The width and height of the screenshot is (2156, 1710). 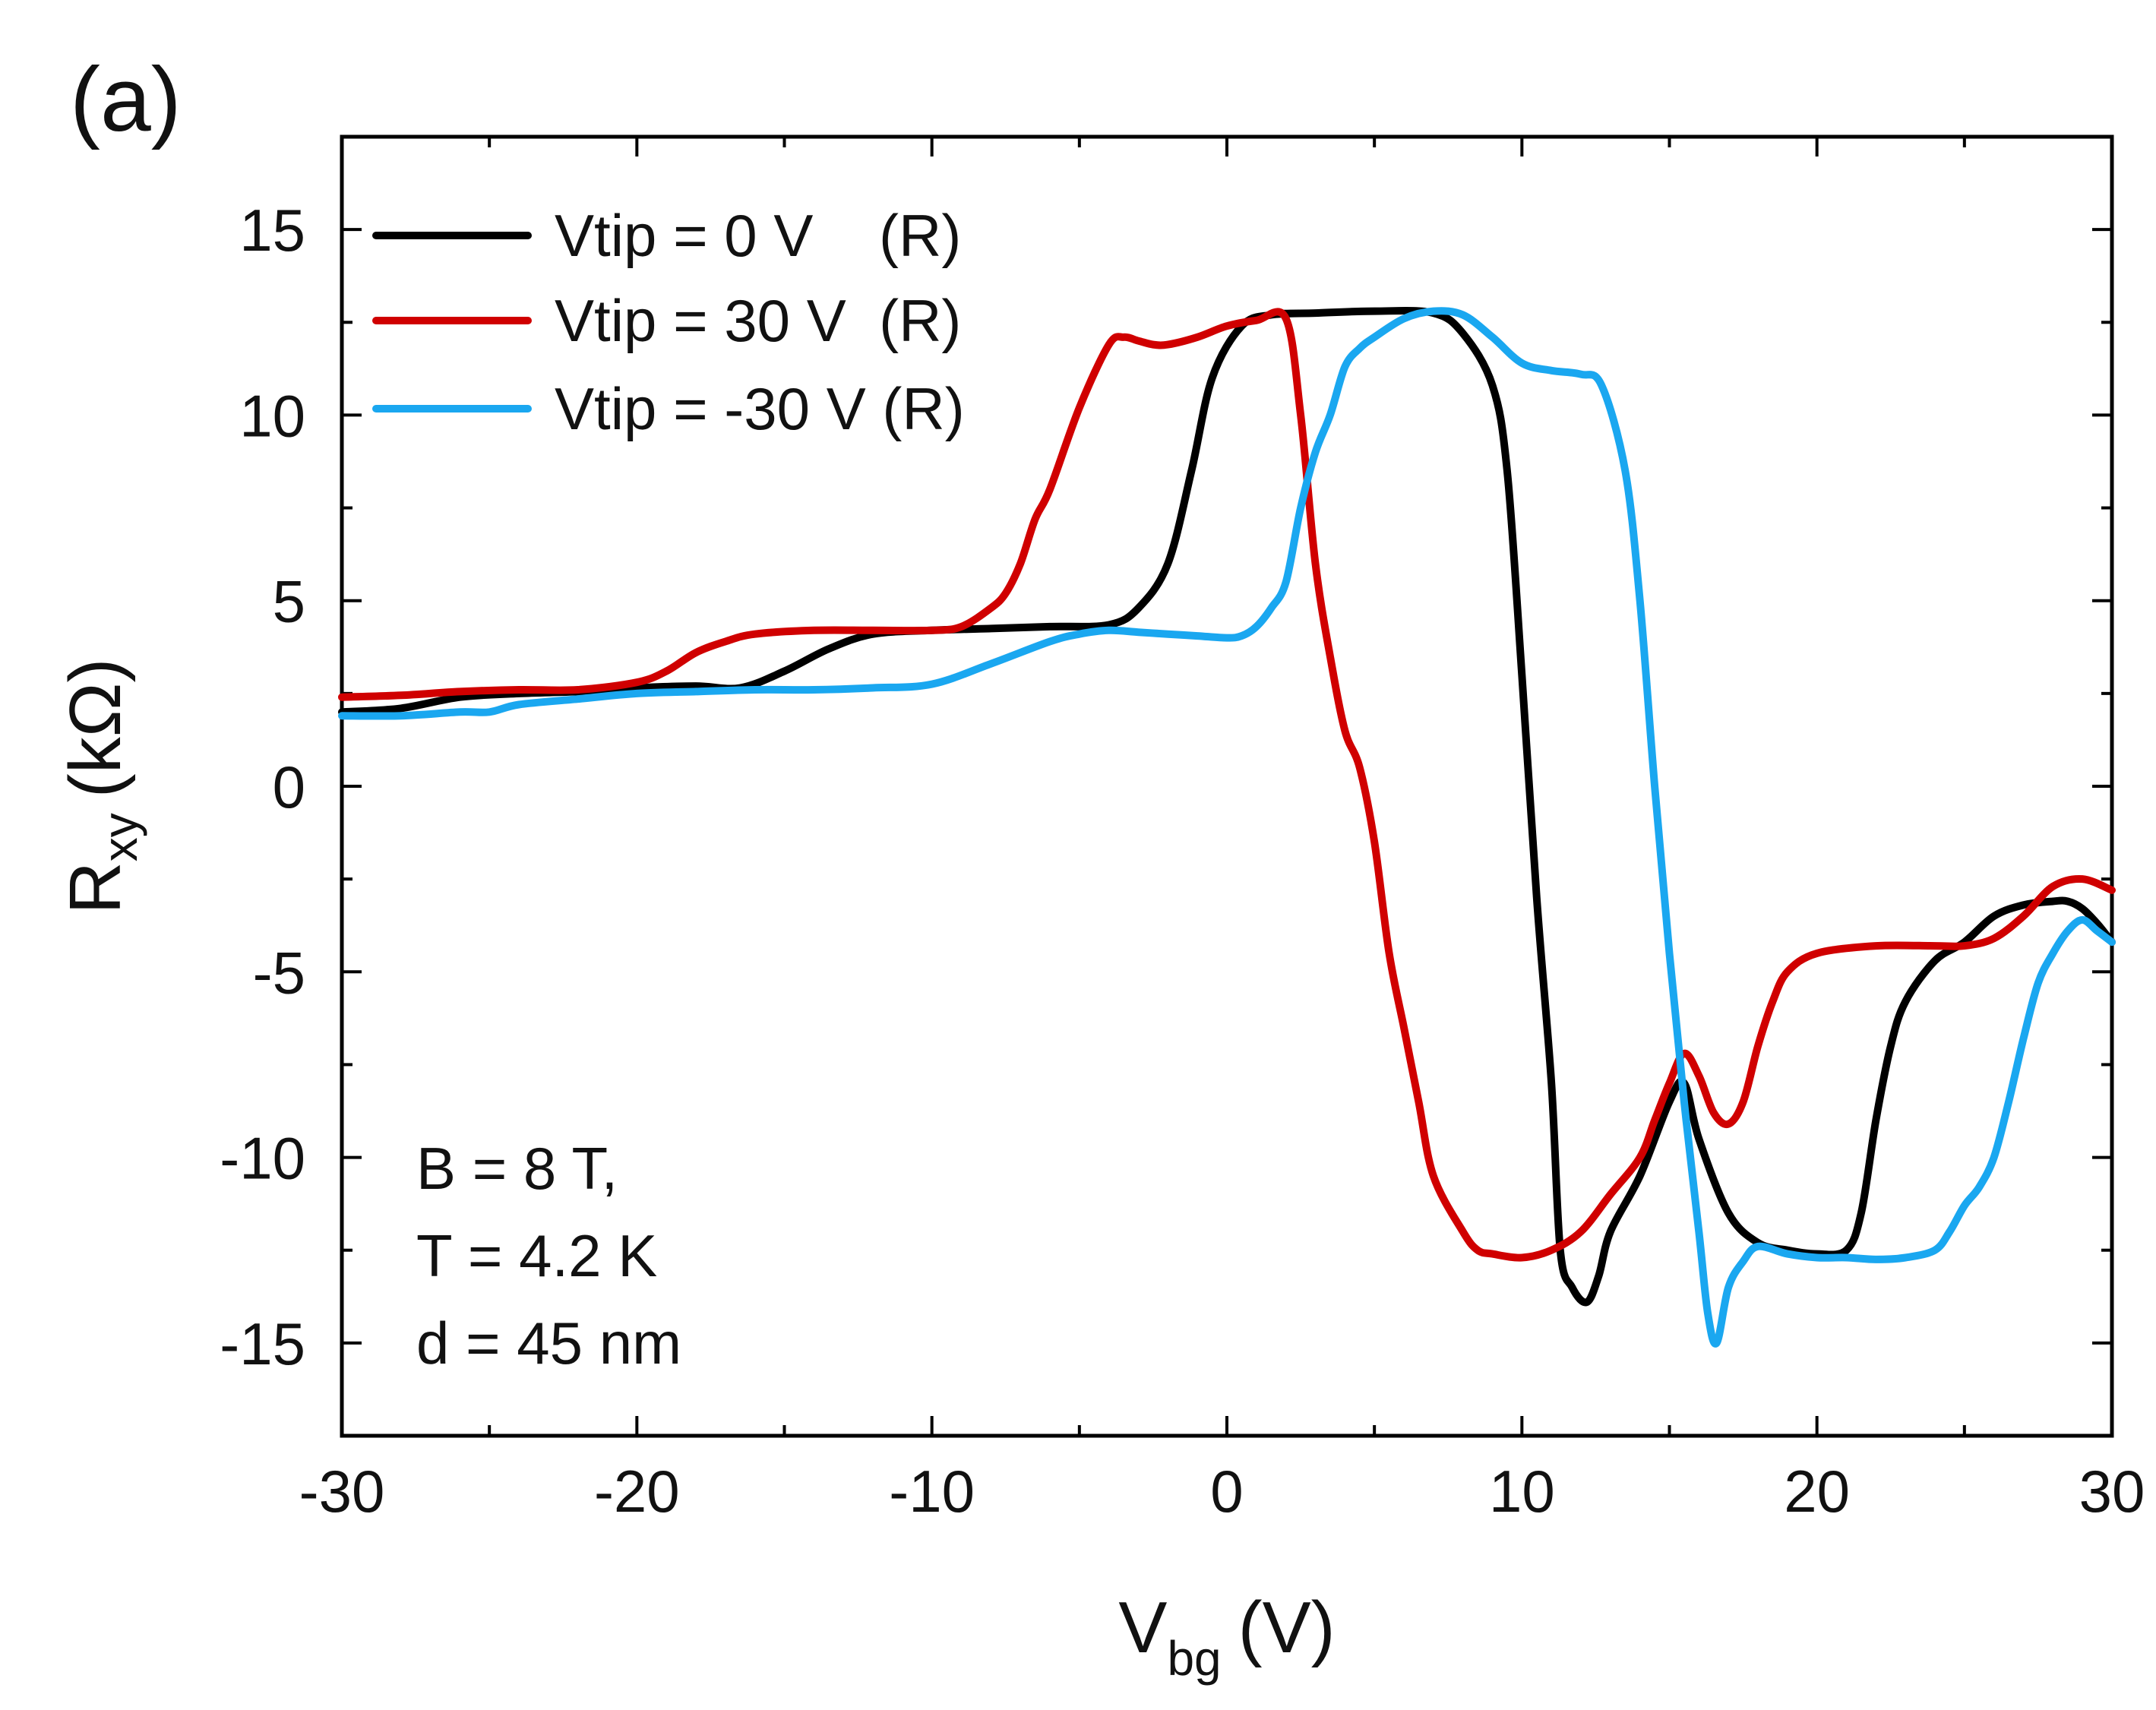 I want to click on x-axis-title-sub: bg, so click(x=1194, y=1659).